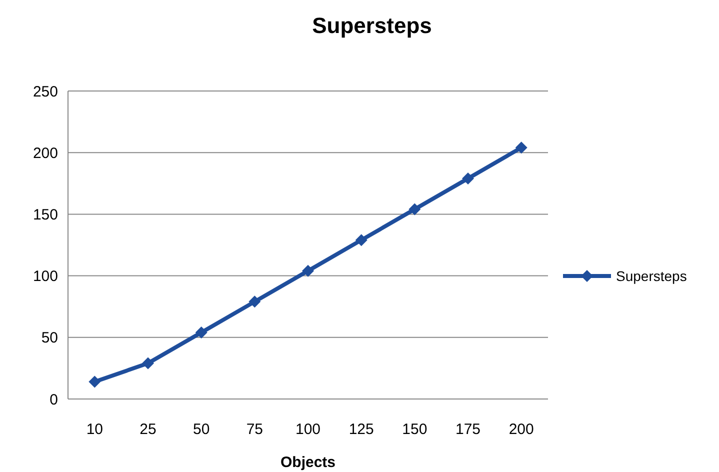  Describe the element at coordinates (201, 429) in the screenshot. I see `x-tick-label: 50` at that location.